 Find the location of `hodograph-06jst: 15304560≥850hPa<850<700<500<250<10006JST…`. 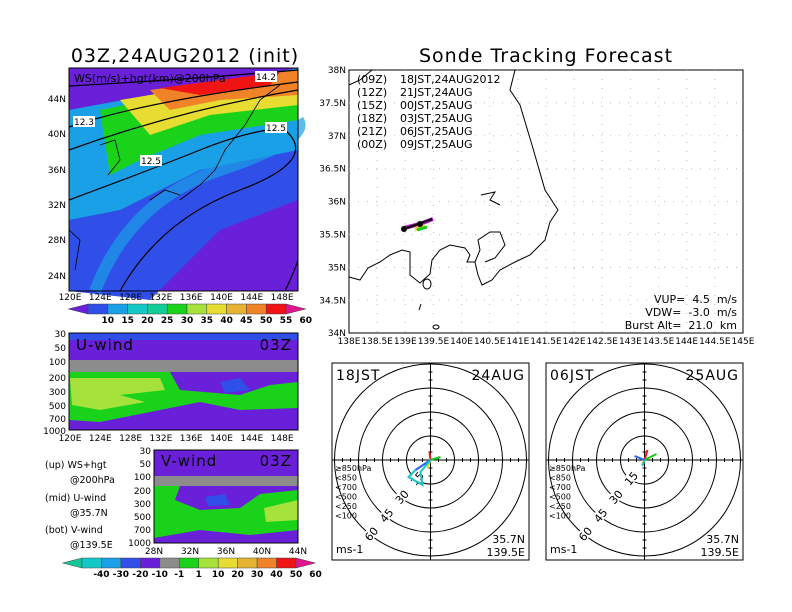

hodograph-06jst: 15304560≥850hPa<850<700<500<250<10006JST… is located at coordinates (644, 461).